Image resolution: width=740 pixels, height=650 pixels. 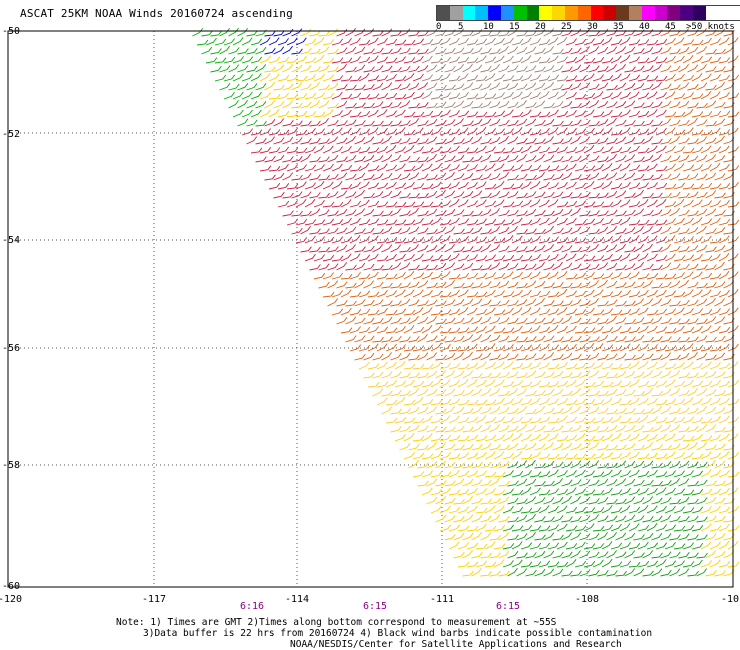 What do you see at coordinates (11, 599) in the screenshot?
I see `lon-label-120: -120` at bounding box center [11, 599].